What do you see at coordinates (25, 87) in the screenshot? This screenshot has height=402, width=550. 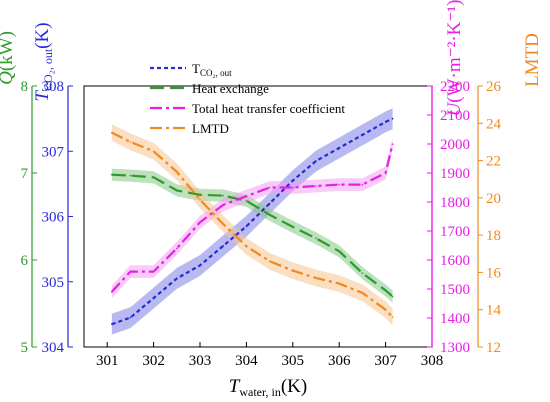 I see `y-tick-label-q-3: 8` at bounding box center [25, 87].